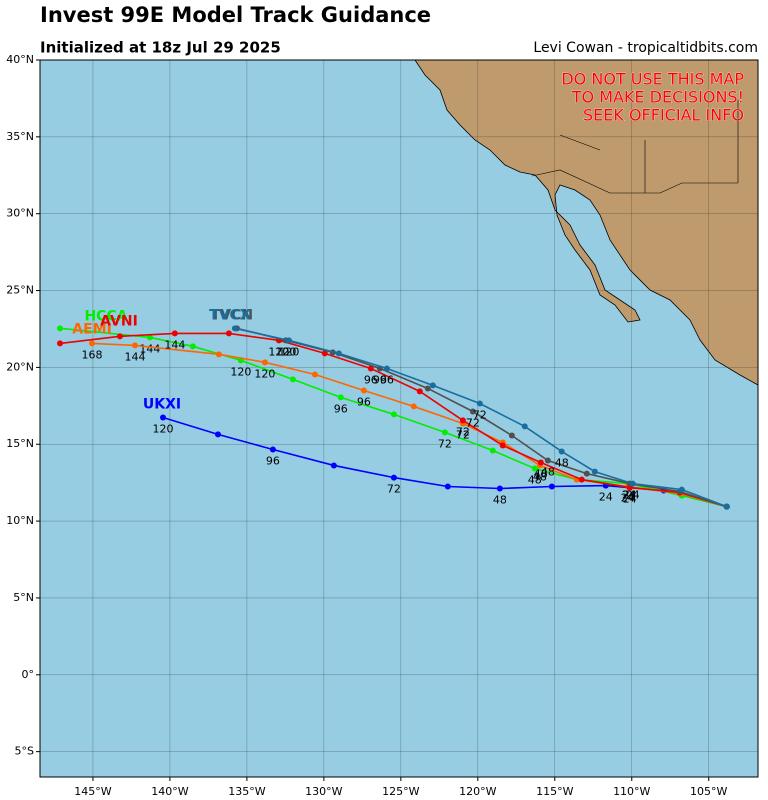 This screenshot has width=768, height=800. I want to click on x-tick-label: 105°W, so click(708, 791).